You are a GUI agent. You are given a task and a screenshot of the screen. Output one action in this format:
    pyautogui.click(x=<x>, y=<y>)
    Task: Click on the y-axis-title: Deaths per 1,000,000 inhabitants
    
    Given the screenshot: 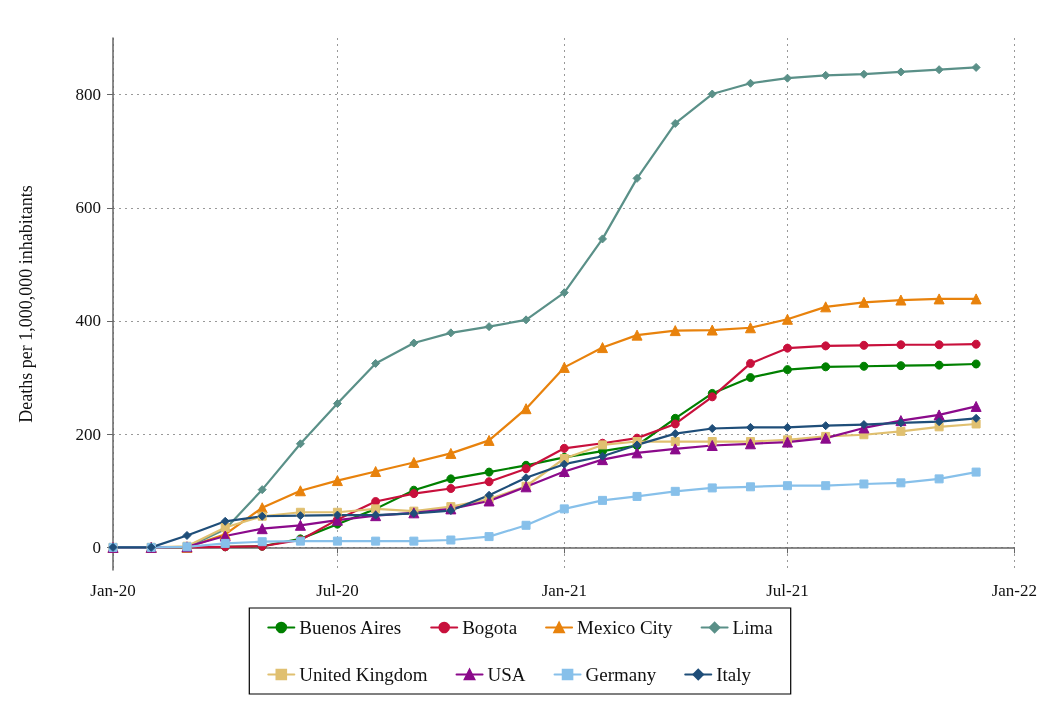 What is the action you would take?
    pyautogui.click(x=26, y=304)
    